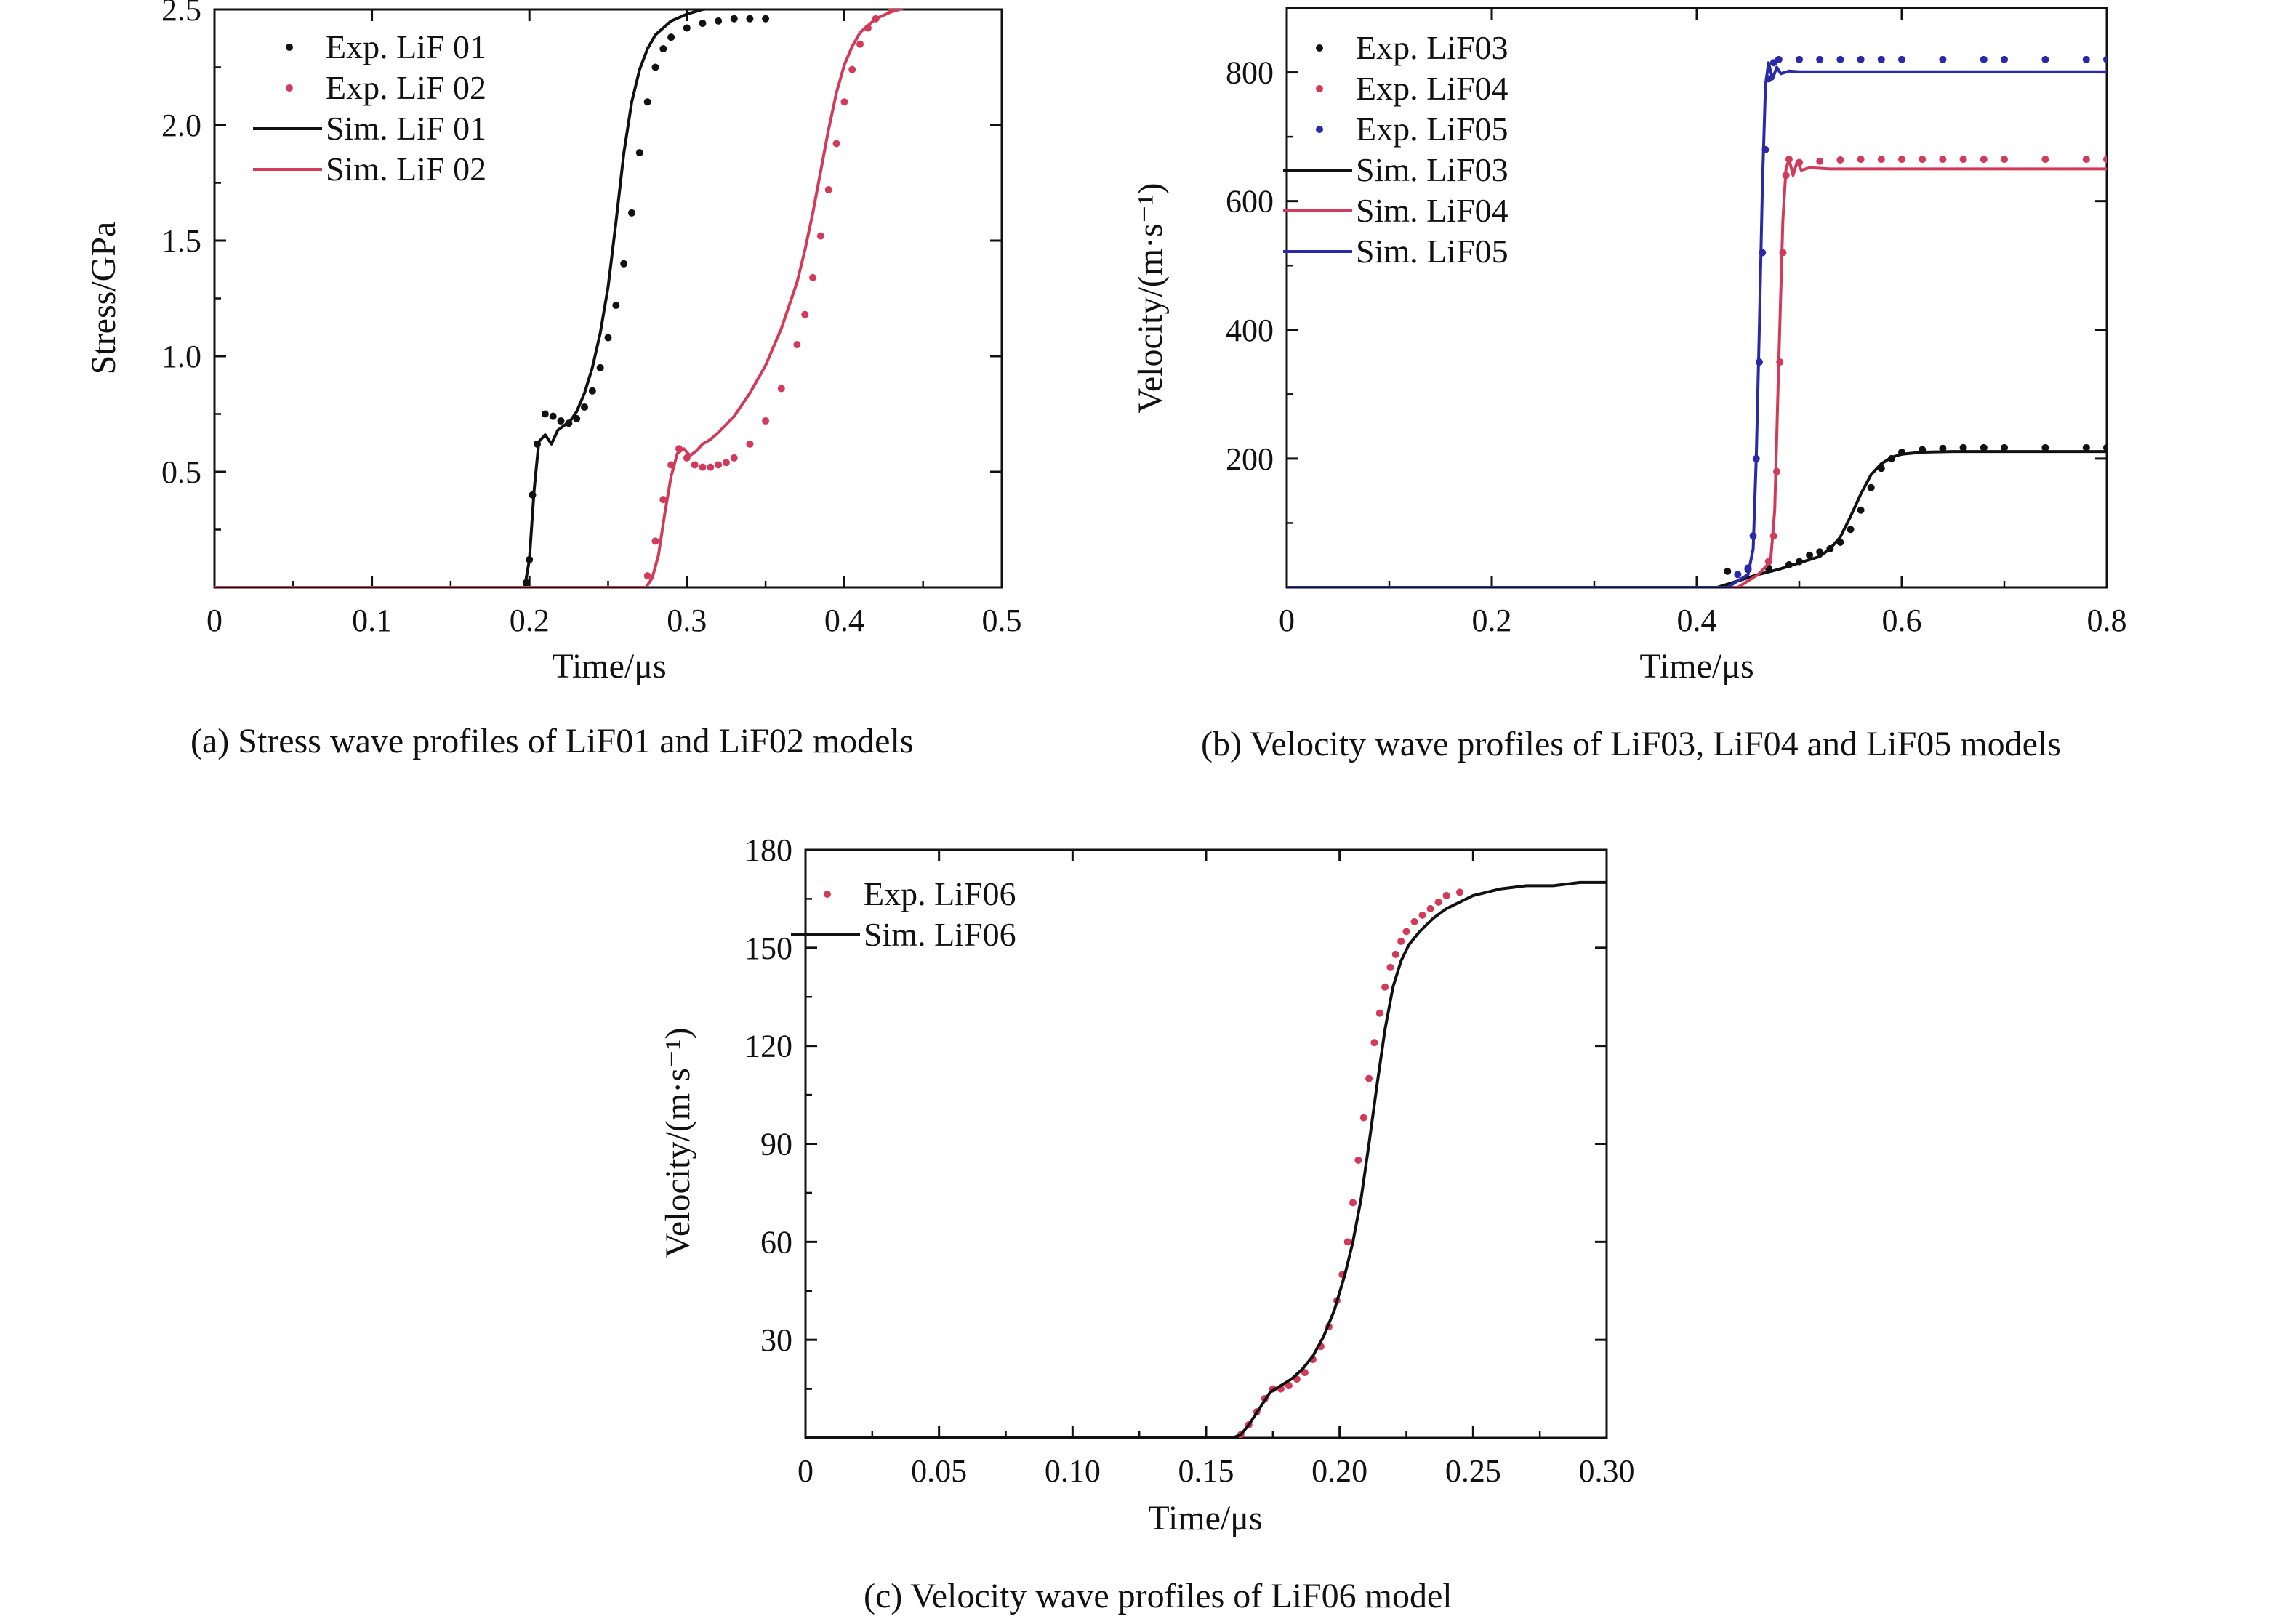 This screenshot has height=1624, width=2290. I want to click on y-tick-label: 400, so click(1250, 330).